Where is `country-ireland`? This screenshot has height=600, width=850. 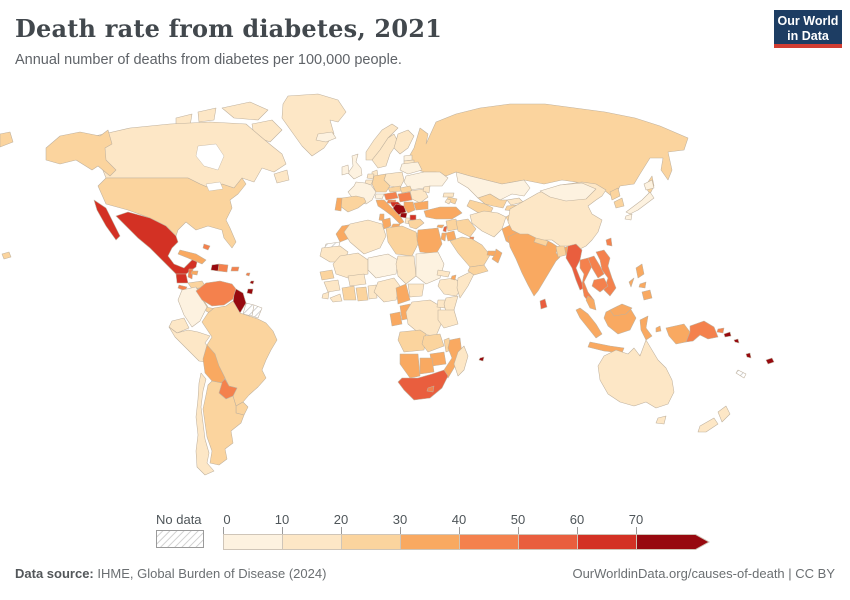
country-ireland is located at coordinates (345, 170).